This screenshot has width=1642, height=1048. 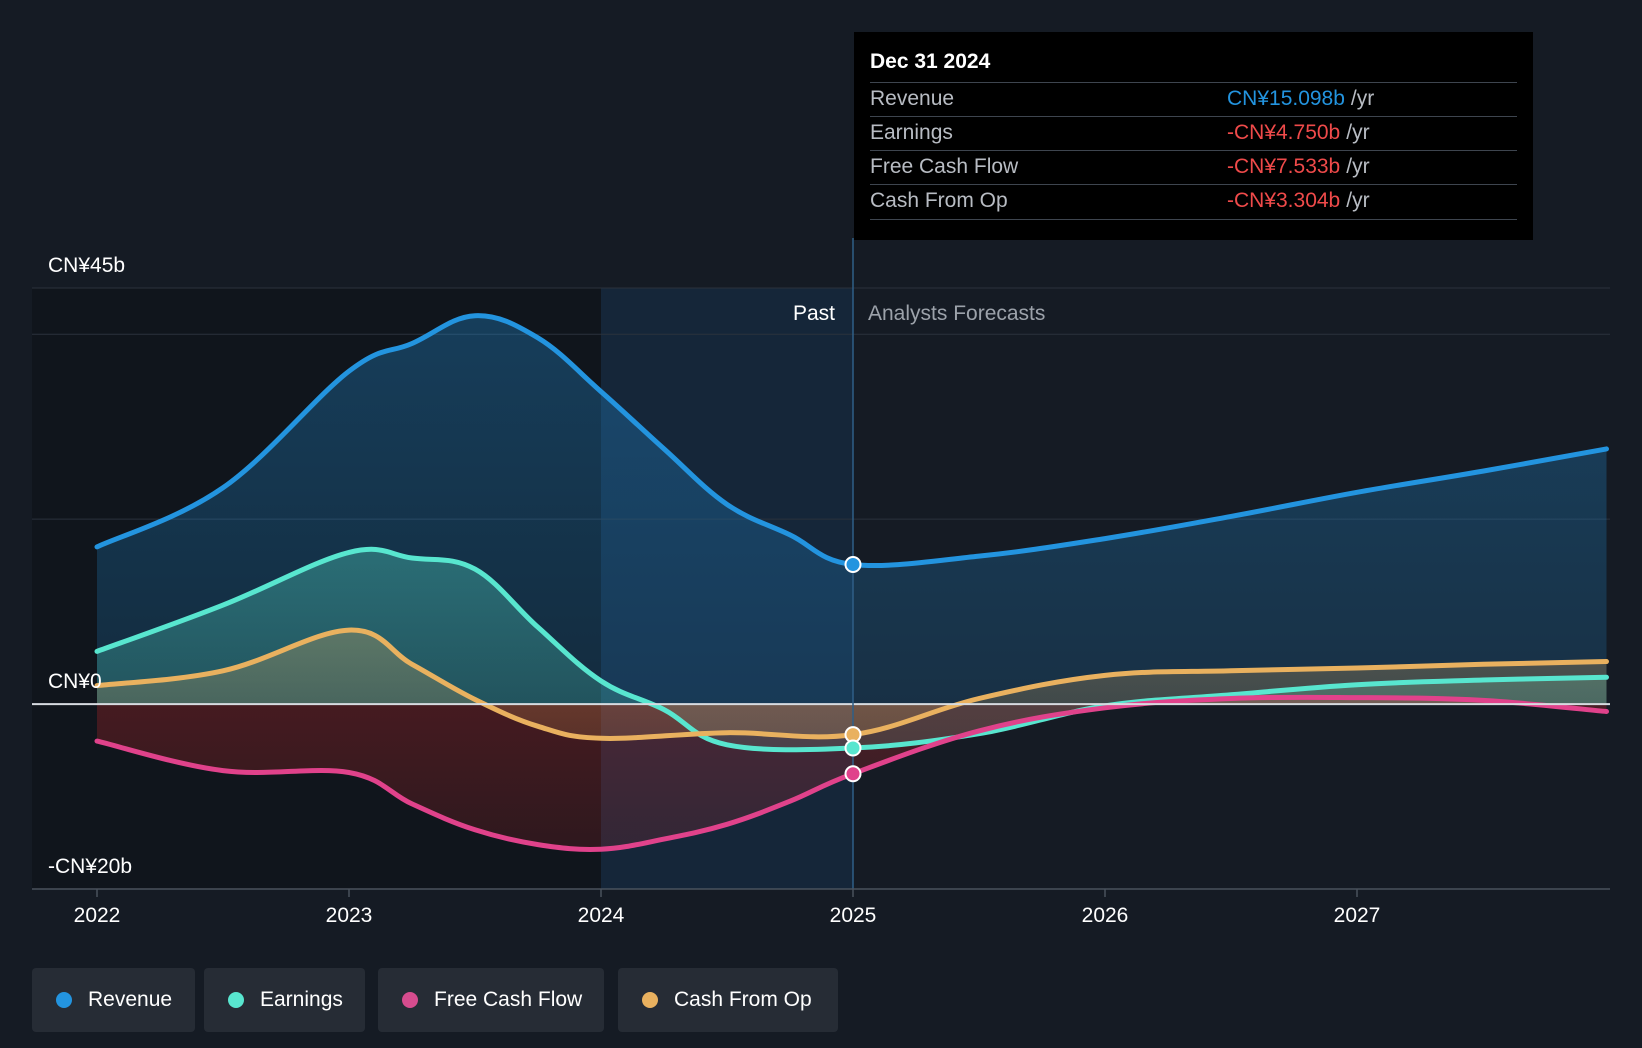 What do you see at coordinates (743, 999) in the screenshot?
I see `legend-label: Cash From Op` at bounding box center [743, 999].